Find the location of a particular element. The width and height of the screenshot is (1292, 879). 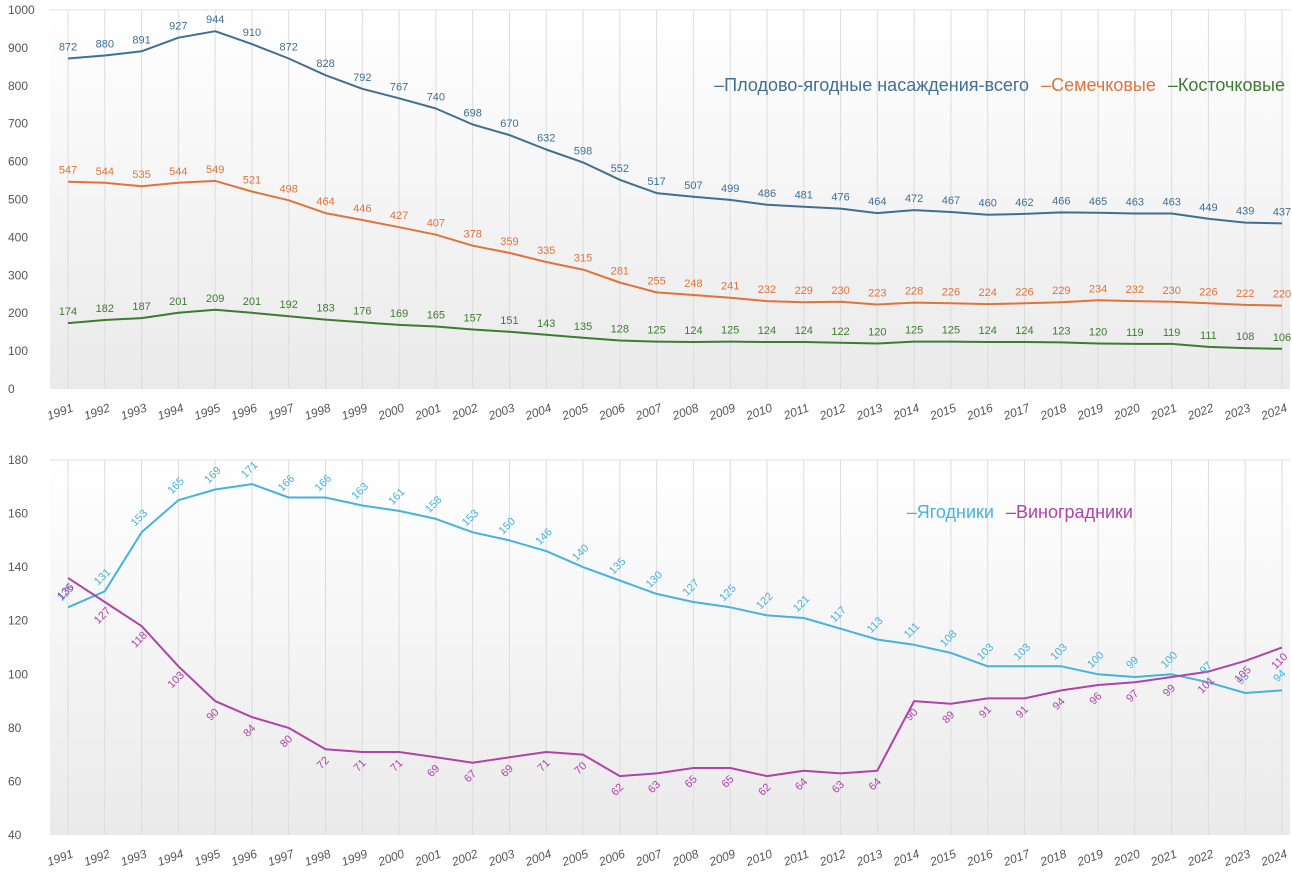

x-tick-label: 2000 is located at coordinates (390, 858).